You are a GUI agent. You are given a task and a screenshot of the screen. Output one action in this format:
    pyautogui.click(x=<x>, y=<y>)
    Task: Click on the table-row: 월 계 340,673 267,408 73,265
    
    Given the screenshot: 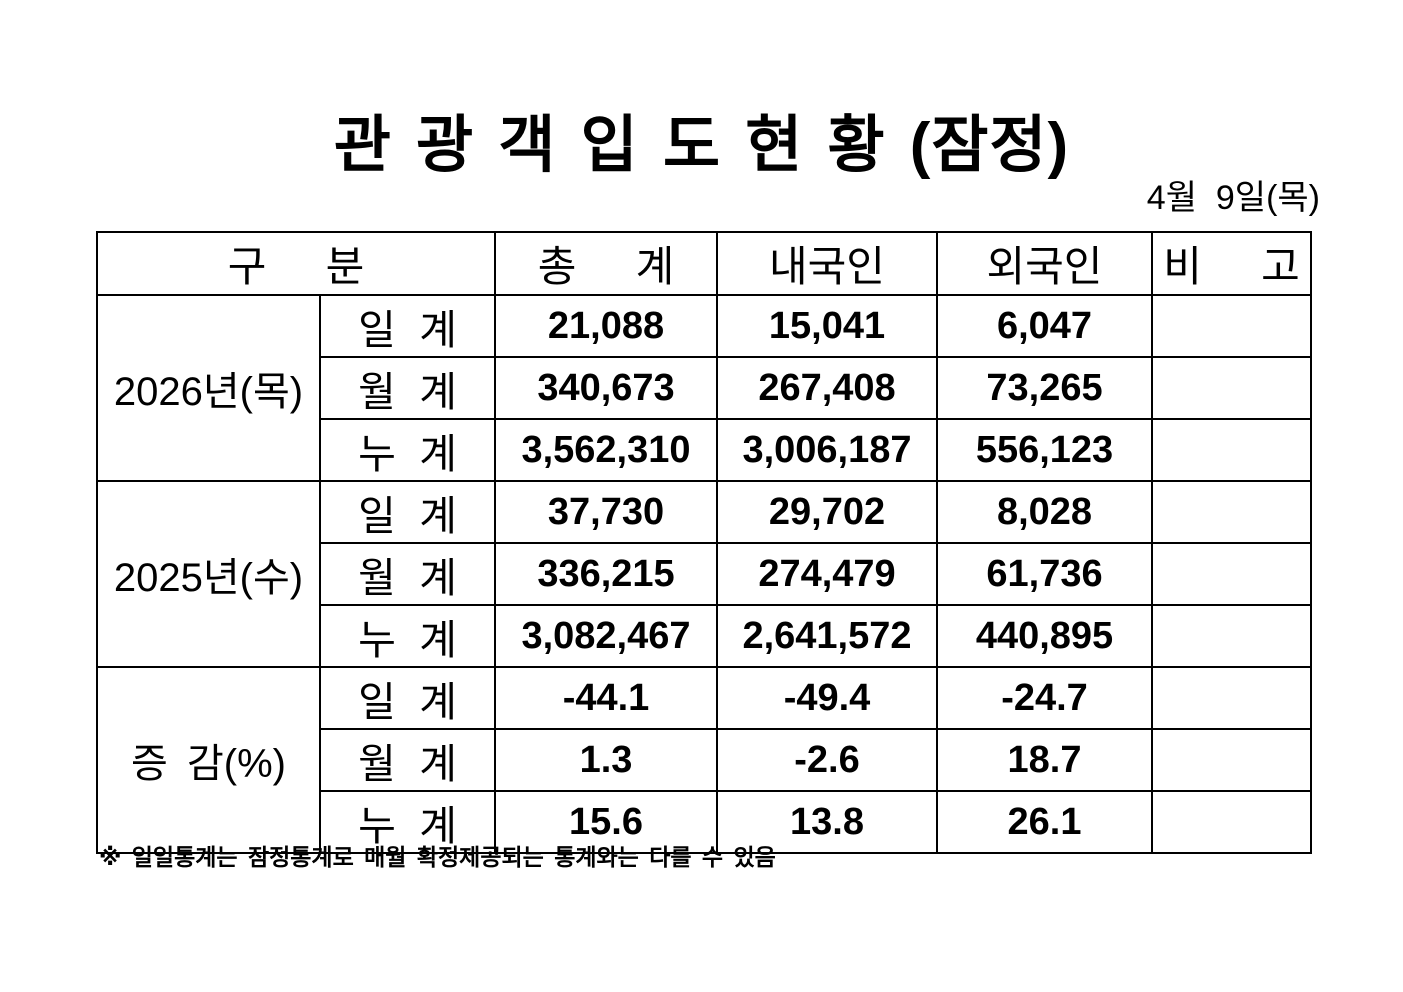 What is the action you would take?
    pyautogui.click(x=704, y=388)
    